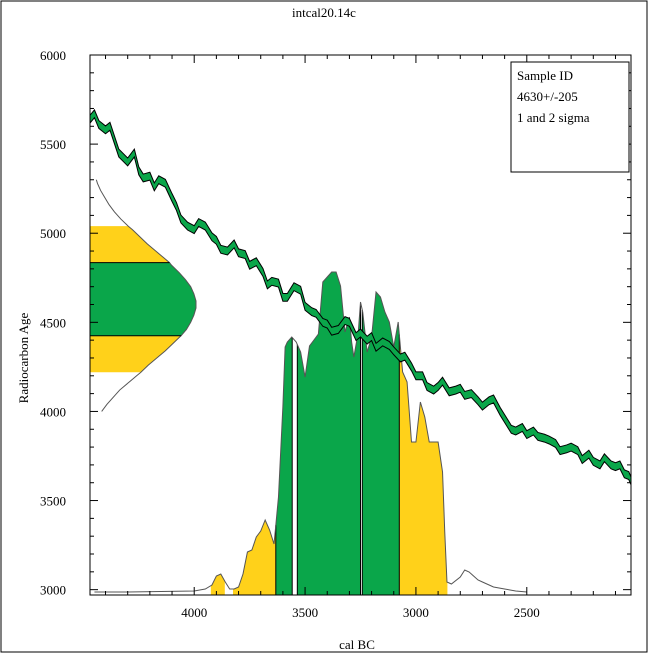 The height and width of the screenshot is (653, 648). I want to click on y-tick-label: 4500, so click(53, 322).